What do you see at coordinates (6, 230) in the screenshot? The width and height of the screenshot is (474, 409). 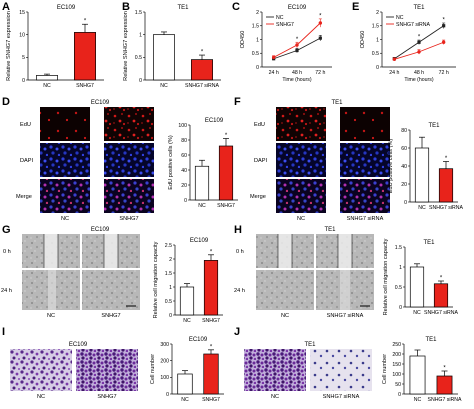 I see `panel-letter-g: G` at bounding box center [6, 230].